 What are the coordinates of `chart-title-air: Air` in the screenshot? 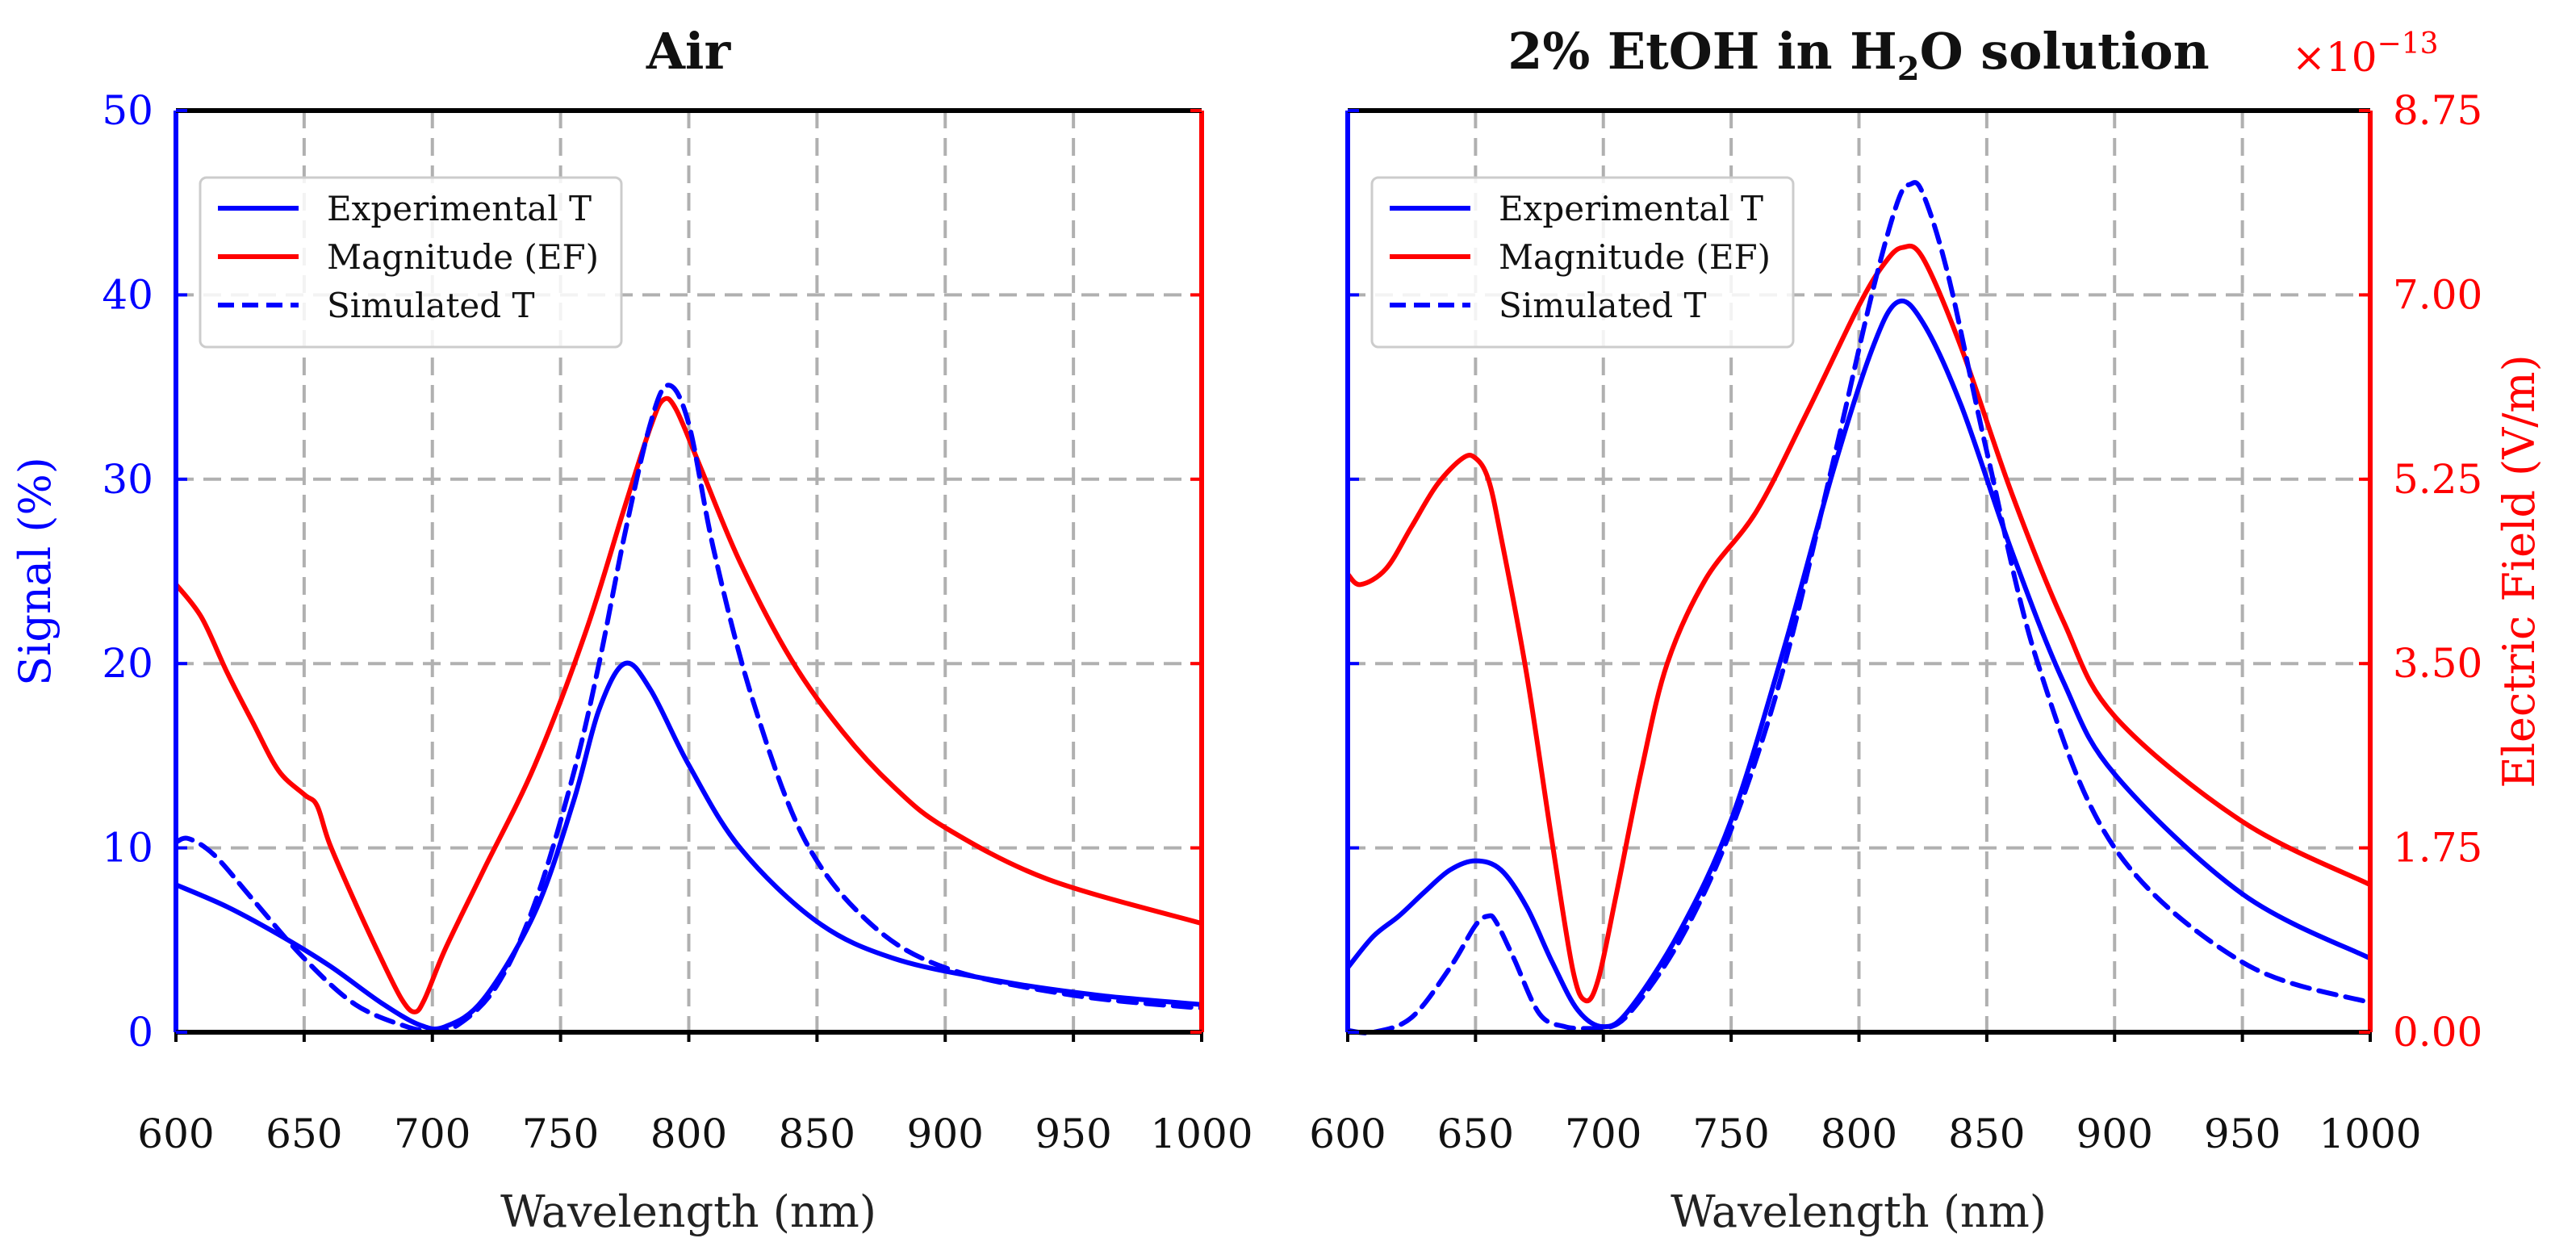 It's located at (689, 51).